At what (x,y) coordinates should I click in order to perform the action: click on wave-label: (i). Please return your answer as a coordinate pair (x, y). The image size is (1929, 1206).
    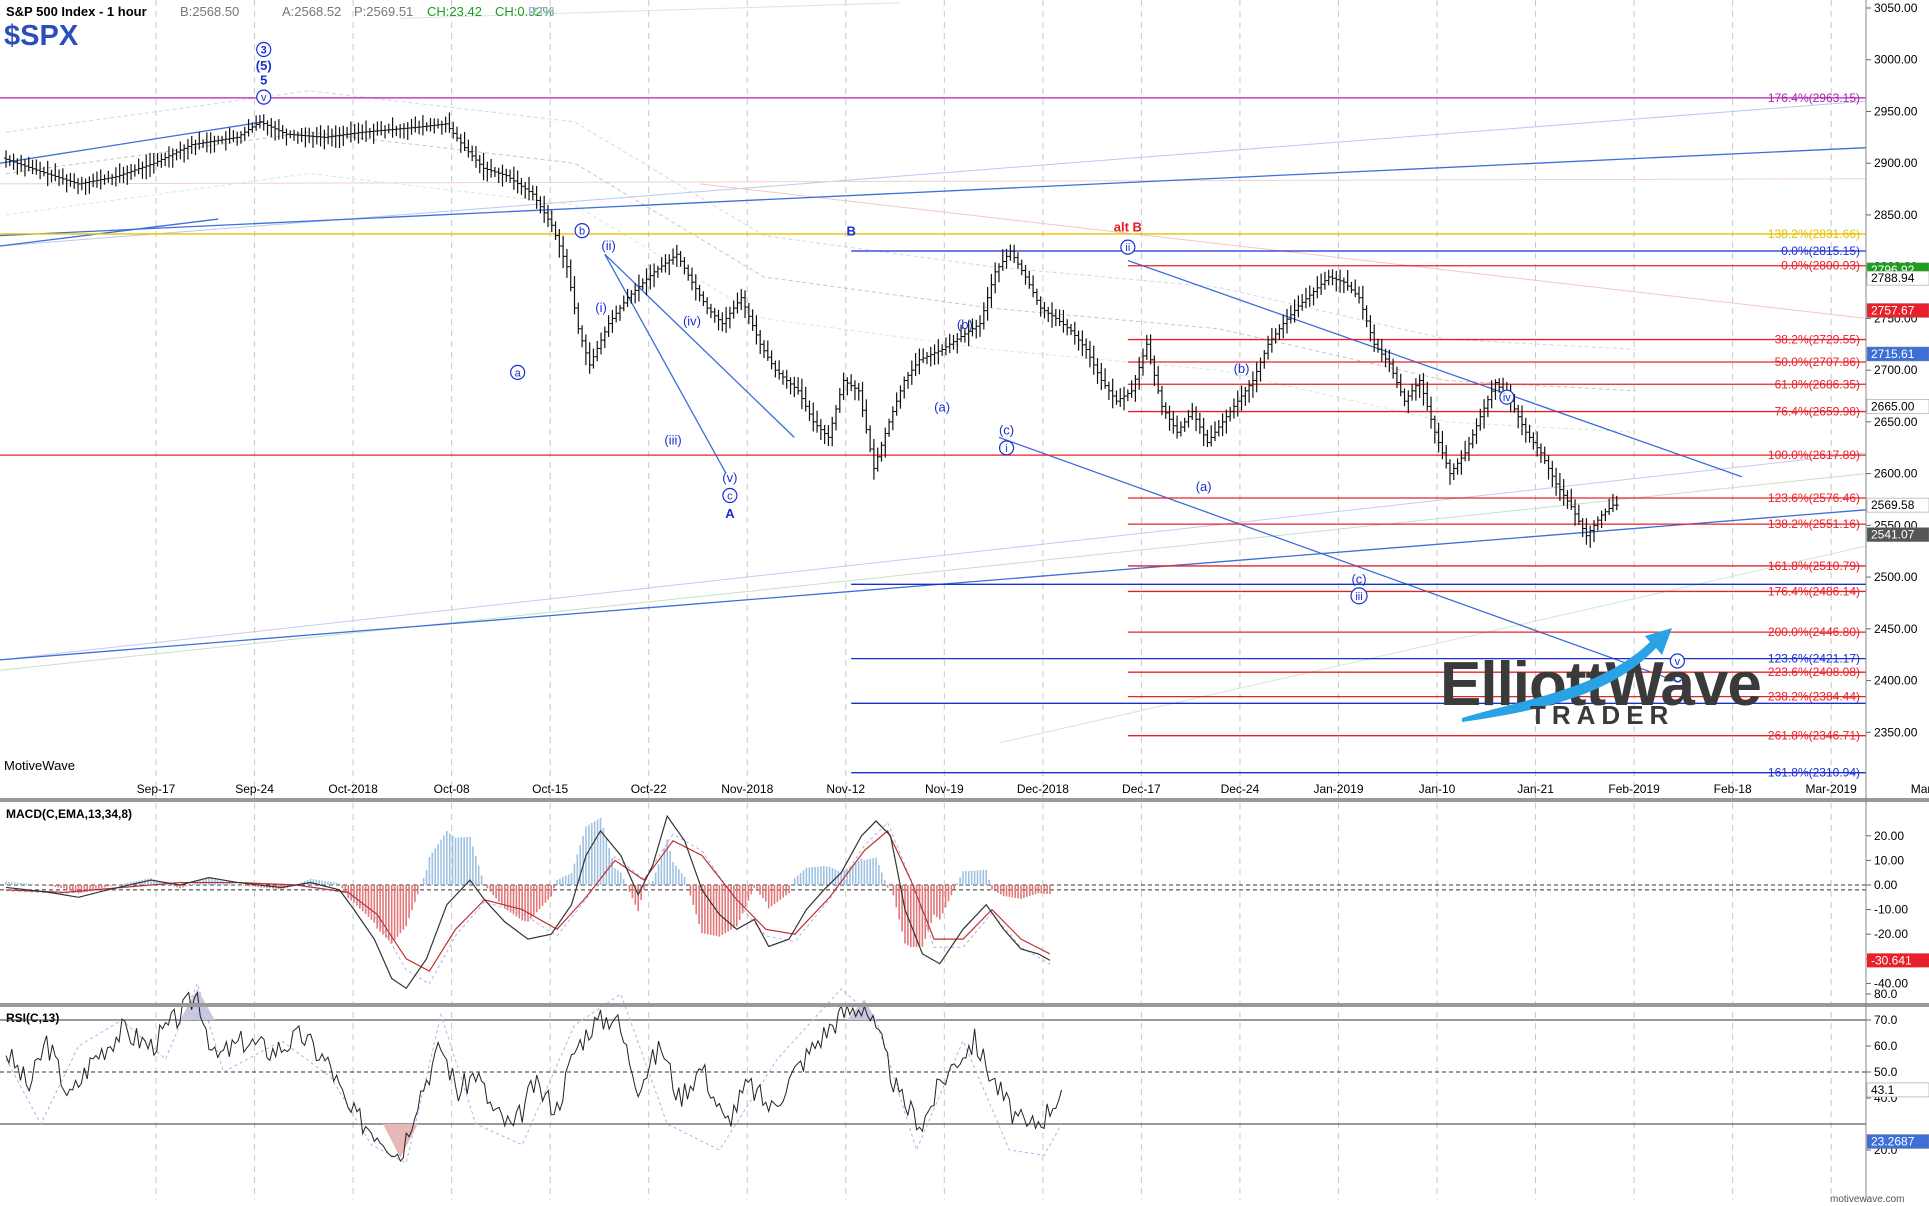
    Looking at the image, I should click on (601, 307).